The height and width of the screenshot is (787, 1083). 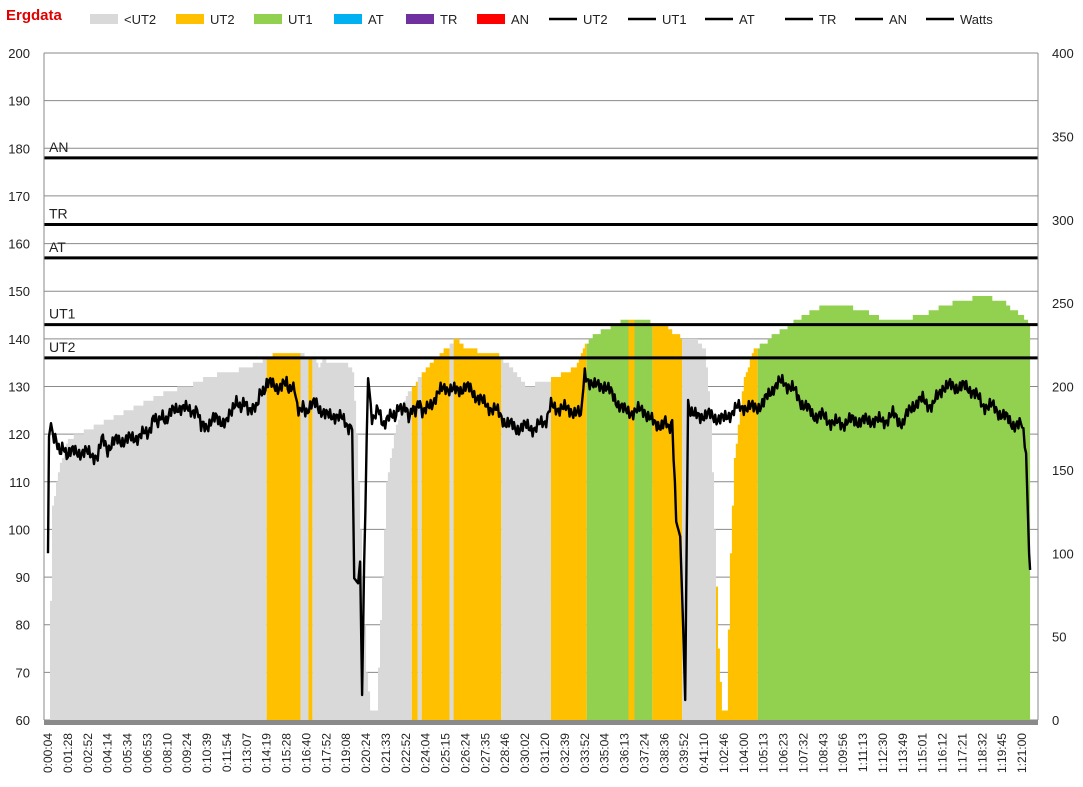 What do you see at coordinates (346, 753) in the screenshot?
I see `x-tick-label: 0:19:08` at bounding box center [346, 753].